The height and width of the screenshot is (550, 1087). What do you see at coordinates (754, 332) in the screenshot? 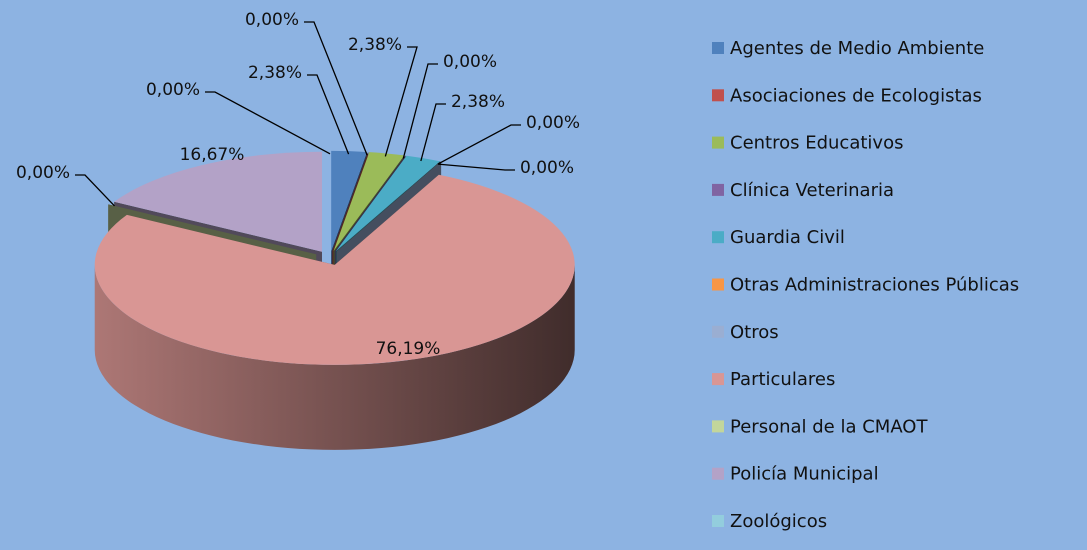
I see `legend-label: Otros` at bounding box center [754, 332].